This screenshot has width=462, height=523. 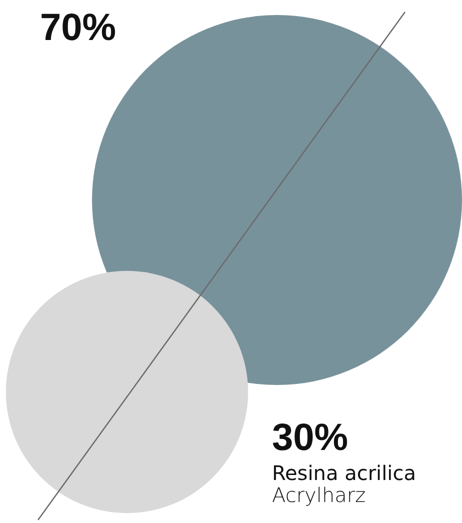 I want to click on data-label: 30%, so click(x=310, y=438).